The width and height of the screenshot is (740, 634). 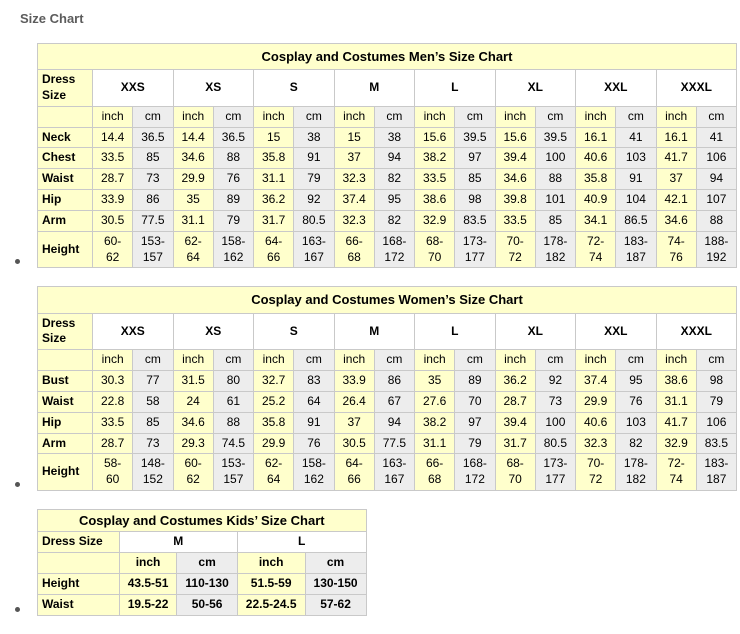 What do you see at coordinates (354, 137) in the screenshot?
I see `size-value-cell: 15` at bounding box center [354, 137].